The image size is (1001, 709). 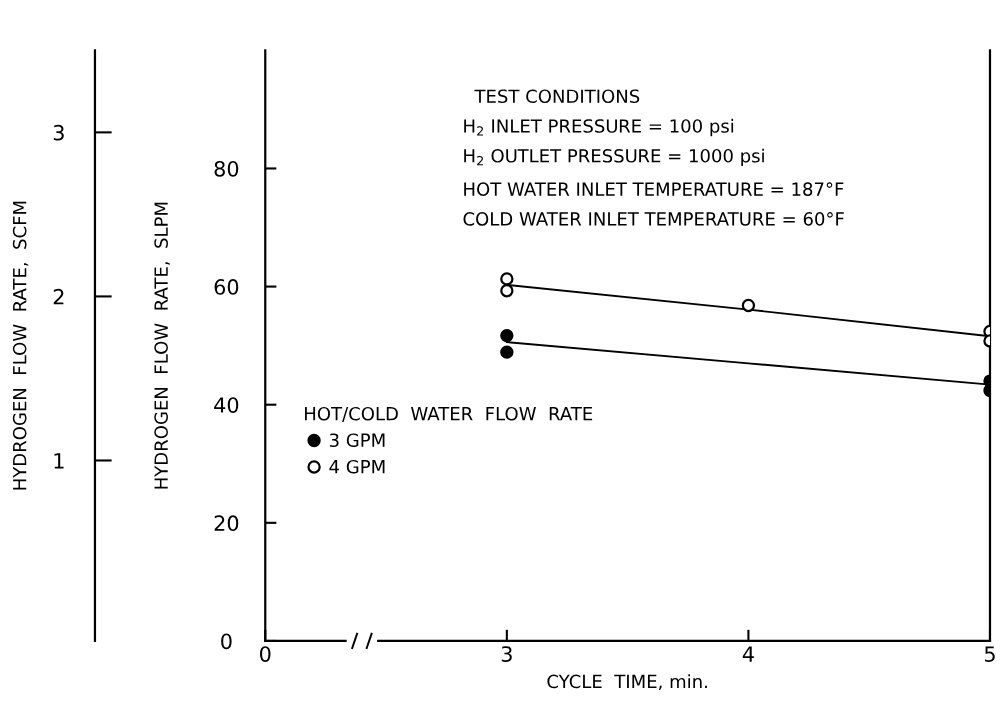 What do you see at coordinates (162, 345) in the screenshot?
I see `y-axis-title: HYDROGEN FLOW RATE, SLPM` at bounding box center [162, 345].